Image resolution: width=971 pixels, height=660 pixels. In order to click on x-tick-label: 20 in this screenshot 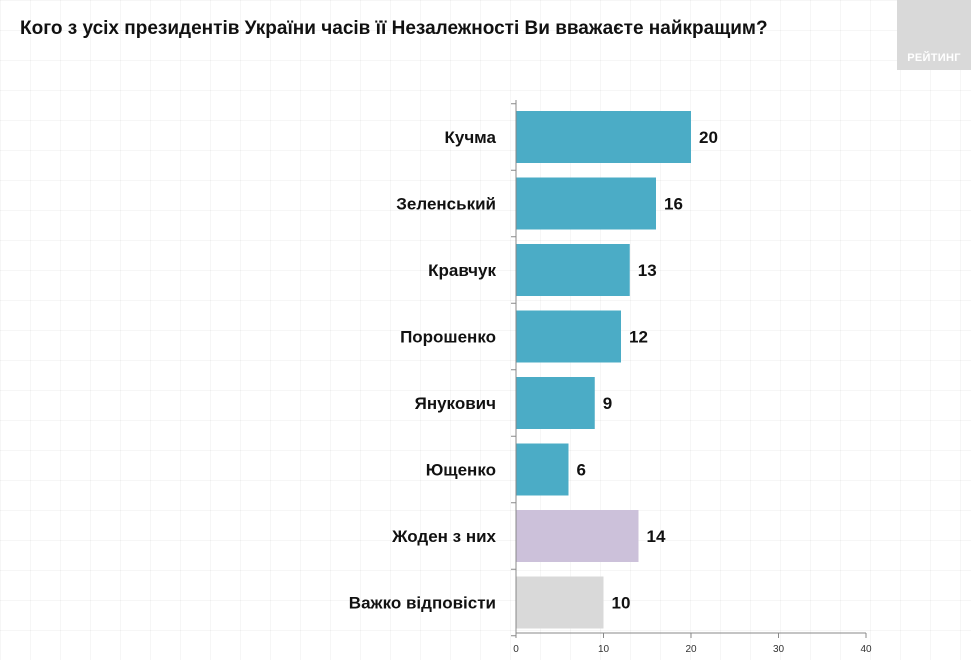, I will do `click(691, 649)`.